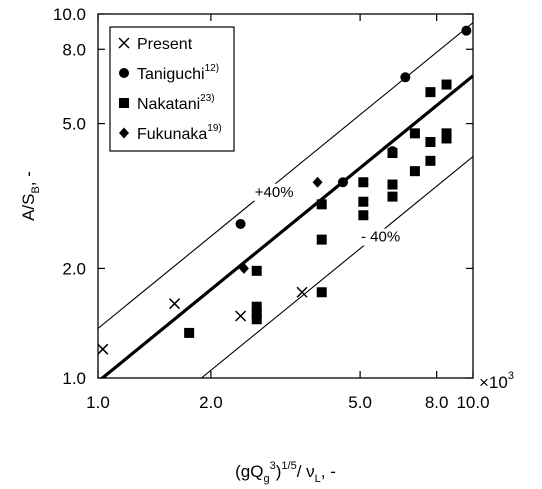  Describe the element at coordinates (36, 189) in the screenshot. I see `label-part: B` at that location.